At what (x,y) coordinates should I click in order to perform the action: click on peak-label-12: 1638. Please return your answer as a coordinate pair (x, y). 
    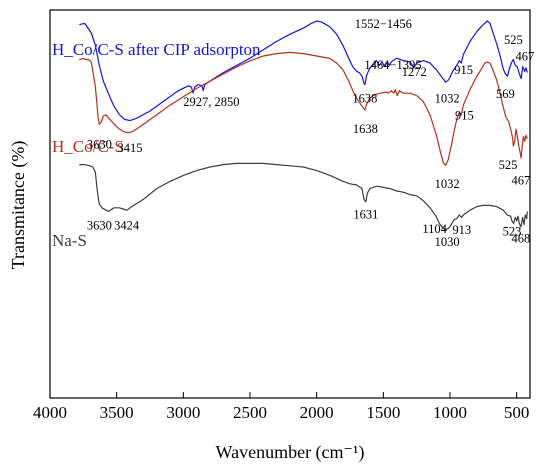
    Looking at the image, I should click on (365, 129).